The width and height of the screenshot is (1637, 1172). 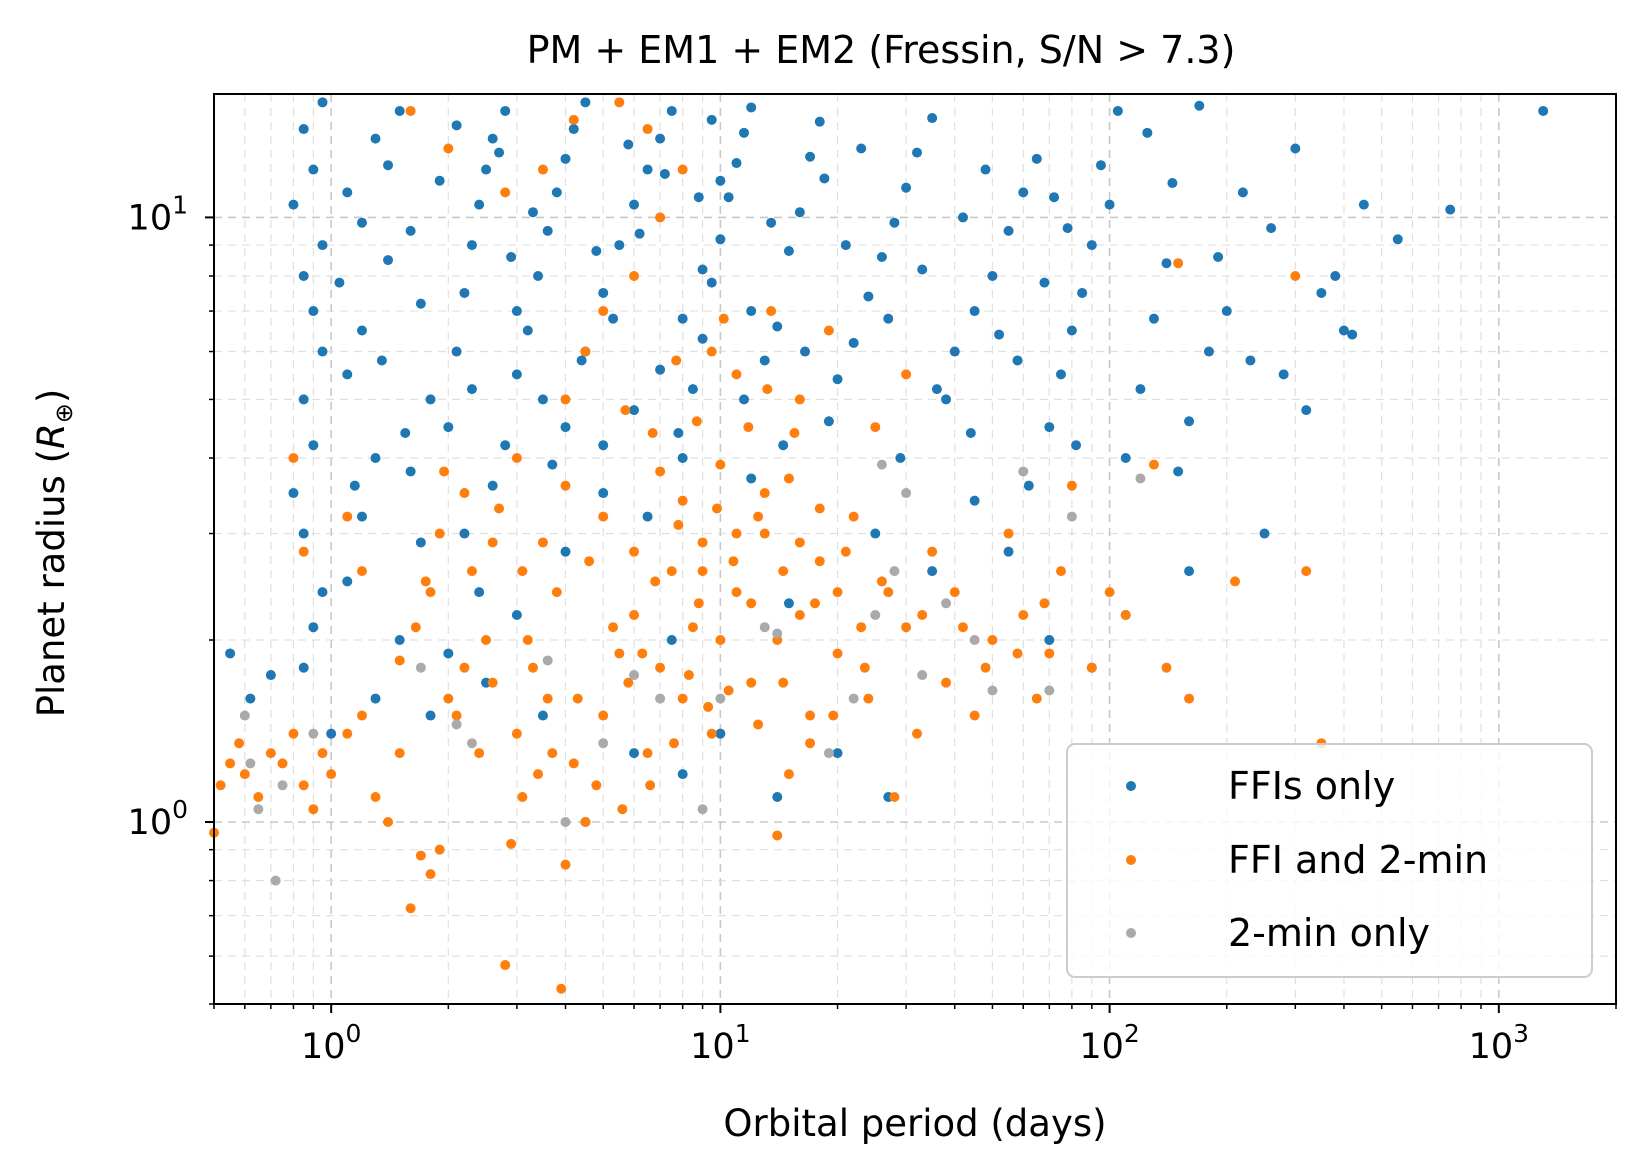 I want to click on y-tick-label: 101, so click(x=158, y=214).